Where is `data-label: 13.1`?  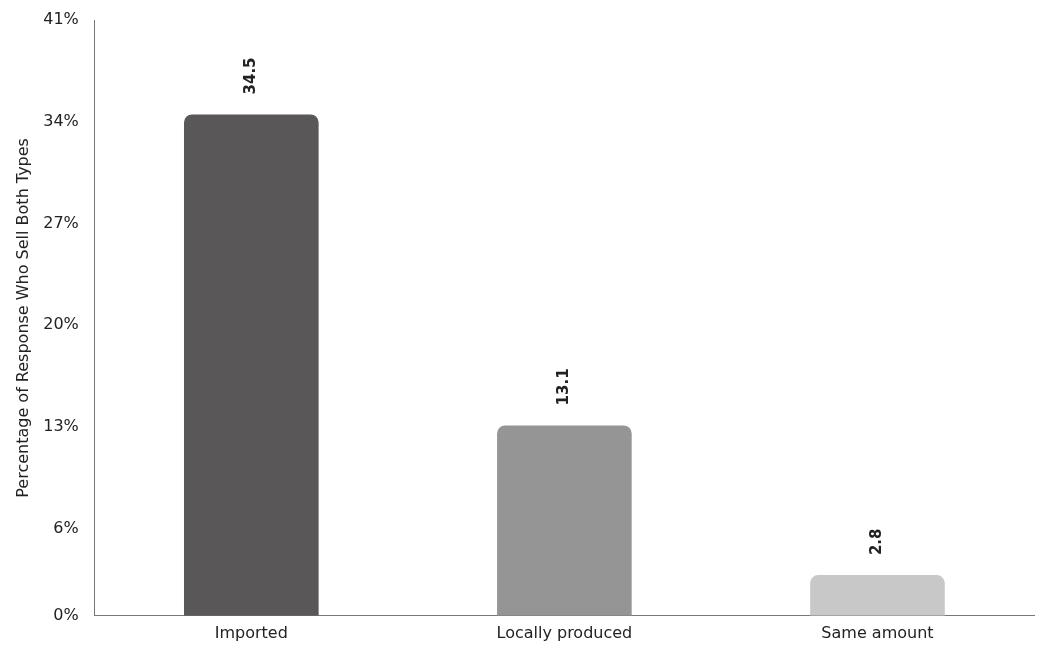
data-label: 13.1 is located at coordinates (563, 387).